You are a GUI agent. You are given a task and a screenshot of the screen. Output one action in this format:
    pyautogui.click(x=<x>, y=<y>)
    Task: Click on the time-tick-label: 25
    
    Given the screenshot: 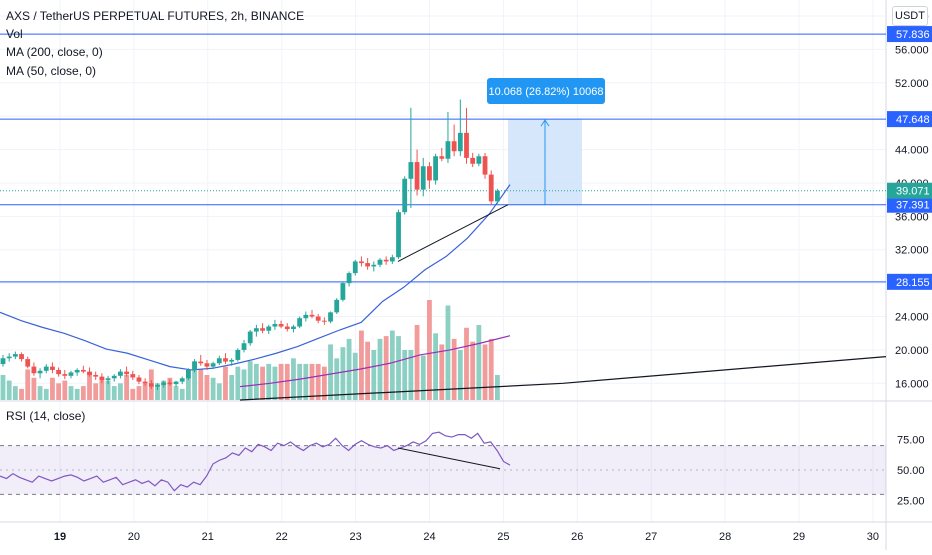 What is the action you would take?
    pyautogui.click(x=503, y=537)
    